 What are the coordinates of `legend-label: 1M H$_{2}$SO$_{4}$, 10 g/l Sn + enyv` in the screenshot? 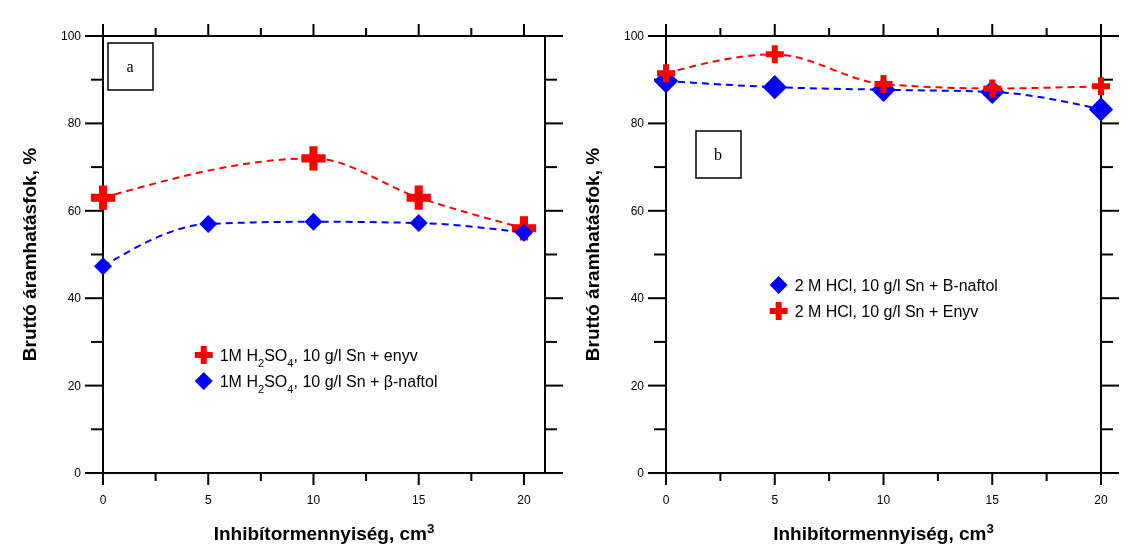 It's located at (318, 358).